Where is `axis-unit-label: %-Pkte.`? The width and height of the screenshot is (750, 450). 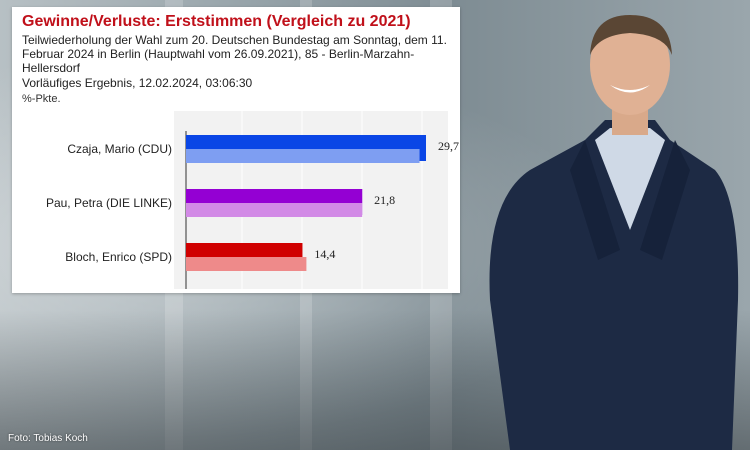
axis-unit-label: %-Pkte. is located at coordinates (41, 99).